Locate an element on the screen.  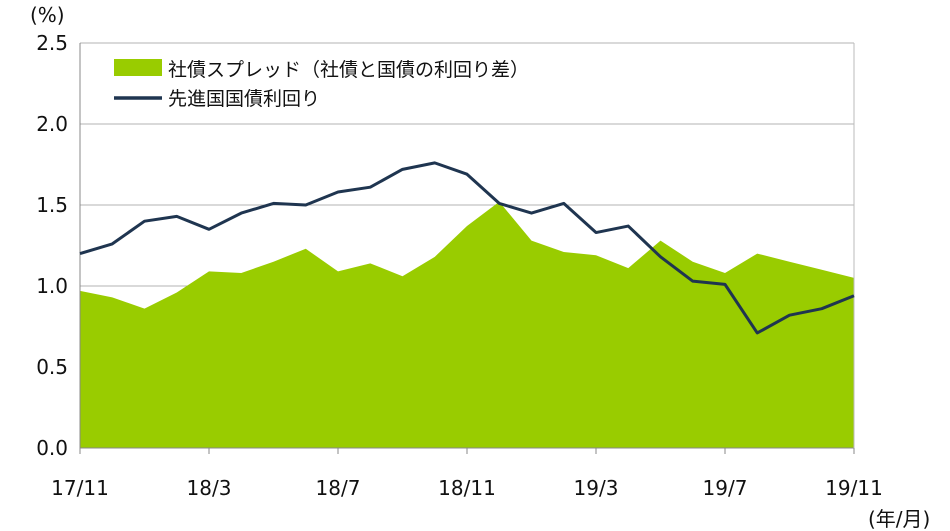
x-tick-labels: 17/11 18/3 18/7 18/11 19/3 19/7 19/11 is located at coordinates (467, 488).